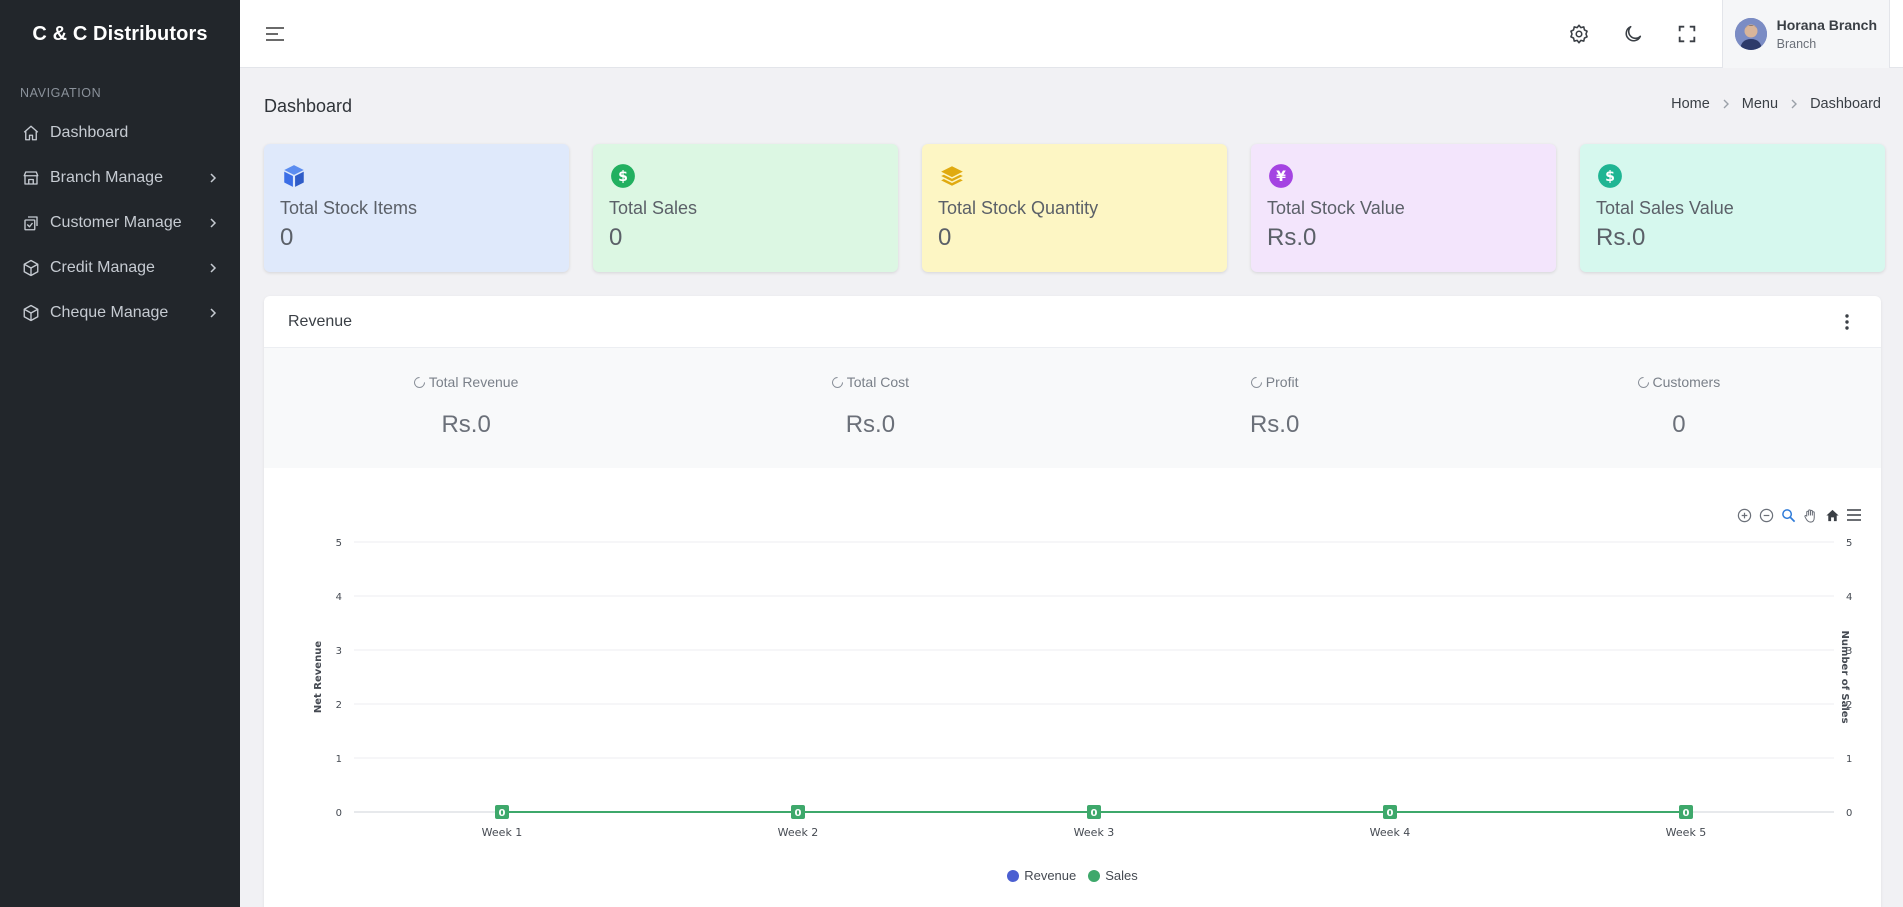  I want to click on nav-heading: NAVIGATION, so click(61, 93).